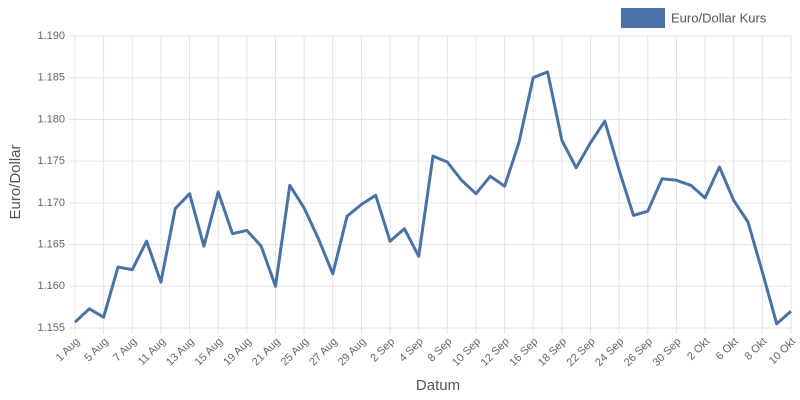  What do you see at coordinates (581, 352) in the screenshot?
I see `x-tick-label: 22 Sep` at bounding box center [581, 352].